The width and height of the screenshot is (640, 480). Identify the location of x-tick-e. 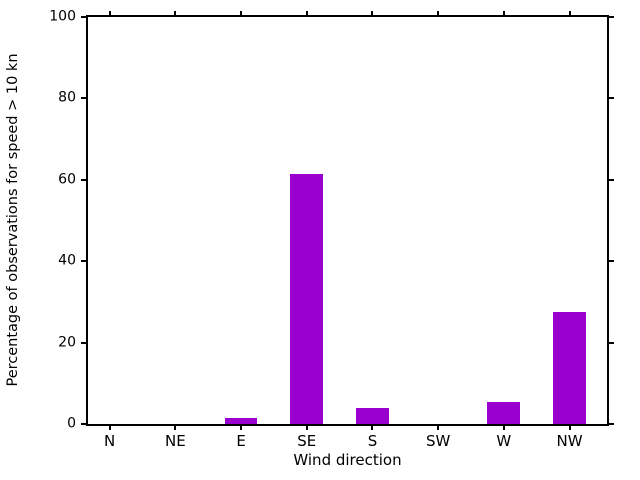
(241, 427).